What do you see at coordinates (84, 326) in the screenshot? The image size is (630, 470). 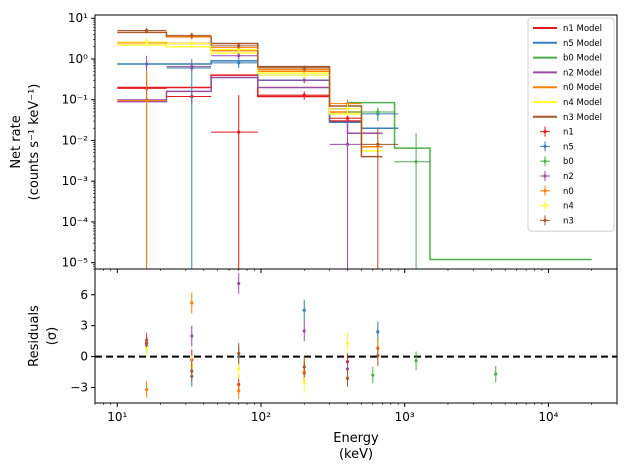 I see `res-y-tick-label-2: 3` at bounding box center [84, 326].